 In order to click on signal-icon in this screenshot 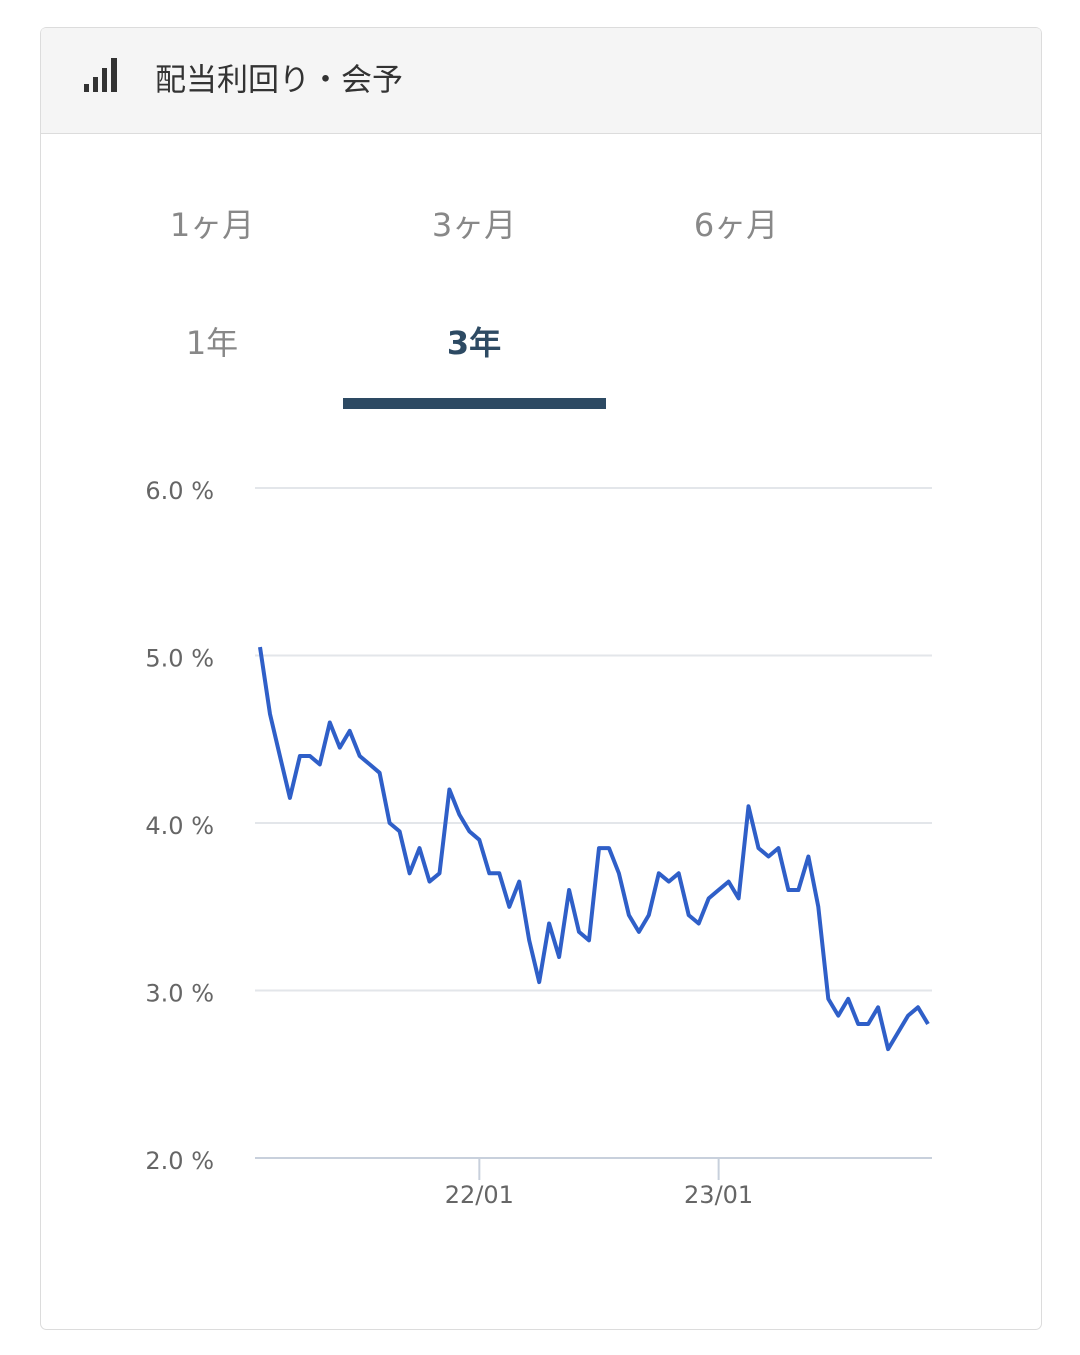, I will do `click(100, 75)`.